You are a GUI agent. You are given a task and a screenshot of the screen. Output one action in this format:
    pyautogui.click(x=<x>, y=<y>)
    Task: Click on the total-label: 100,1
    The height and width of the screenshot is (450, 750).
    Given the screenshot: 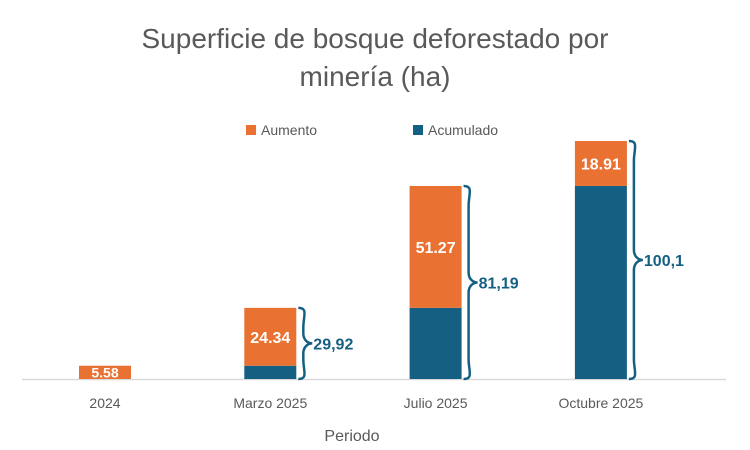 What is the action you would take?
    pyautogui.click(x=664, y=261)
    